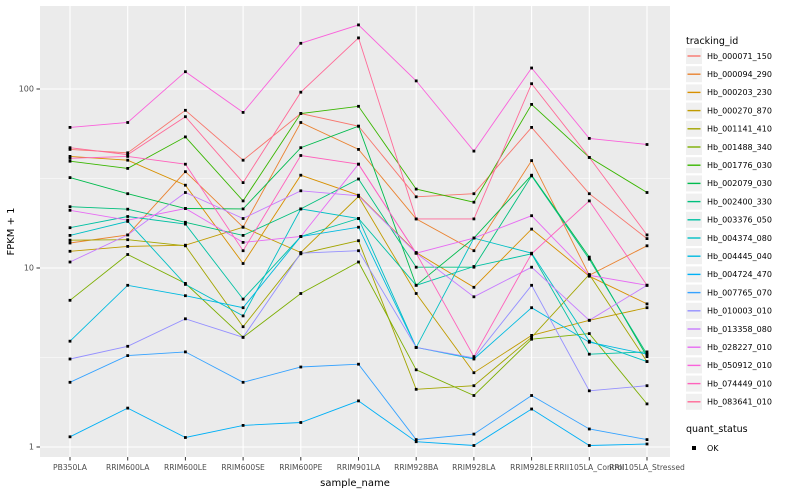  Describe the element at coordinates (739, 92) in the screenshot. I see `legend-item-label: Hb_000203_230` at that location.